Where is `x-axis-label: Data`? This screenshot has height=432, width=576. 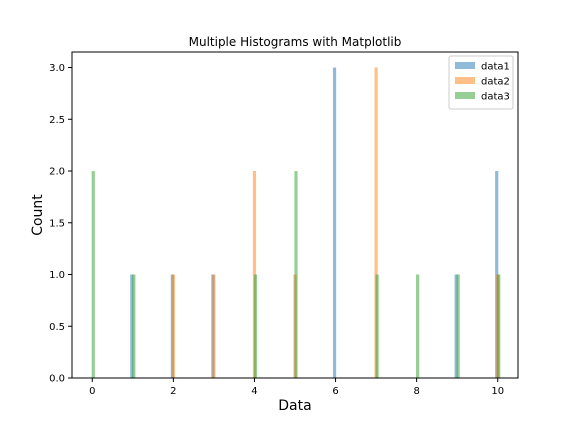
x-axis-label: Data is located at coordinates (294, 406).